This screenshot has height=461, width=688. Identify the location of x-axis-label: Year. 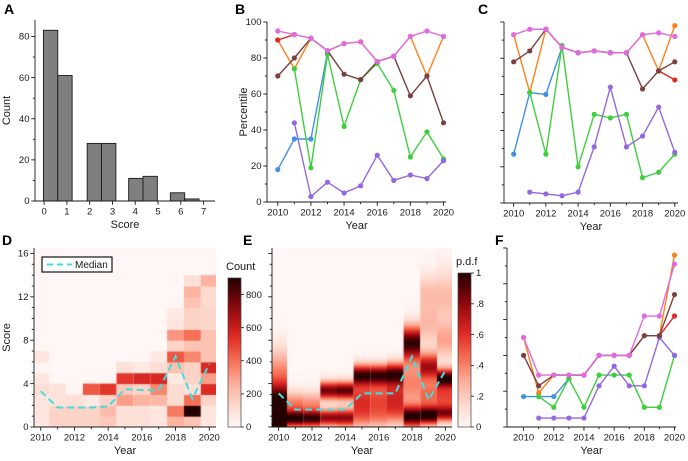
(362, 451).